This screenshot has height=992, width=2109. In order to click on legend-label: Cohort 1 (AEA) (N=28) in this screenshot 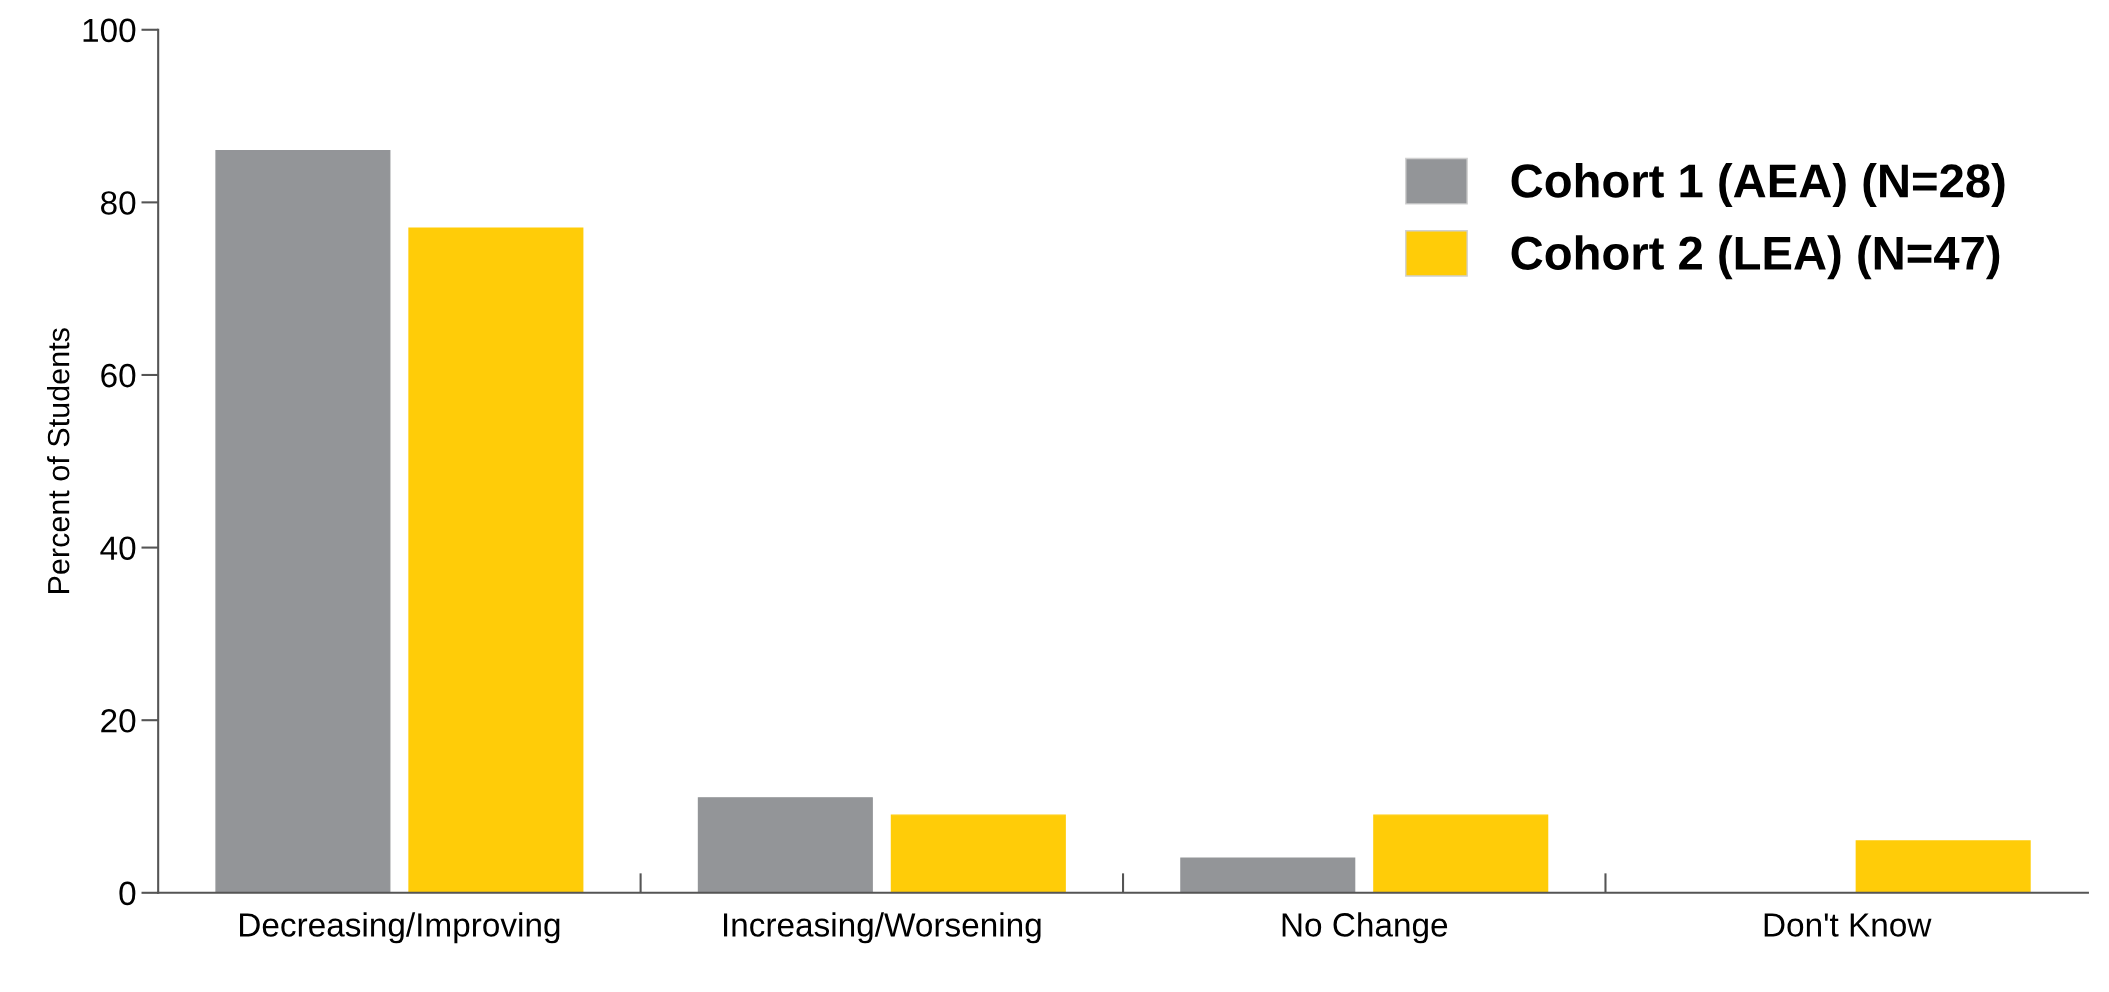, I will do `click(1758, 185)`.